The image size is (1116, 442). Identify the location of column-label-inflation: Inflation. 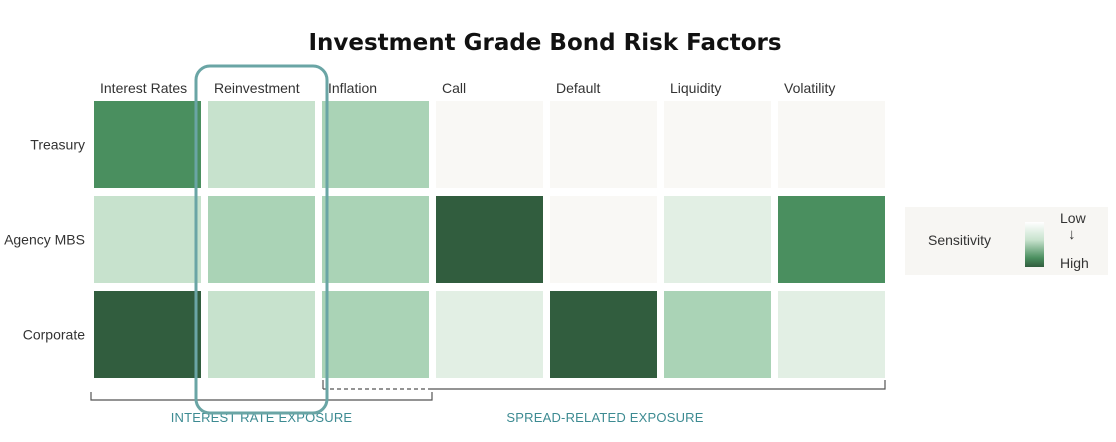
(352, 88).